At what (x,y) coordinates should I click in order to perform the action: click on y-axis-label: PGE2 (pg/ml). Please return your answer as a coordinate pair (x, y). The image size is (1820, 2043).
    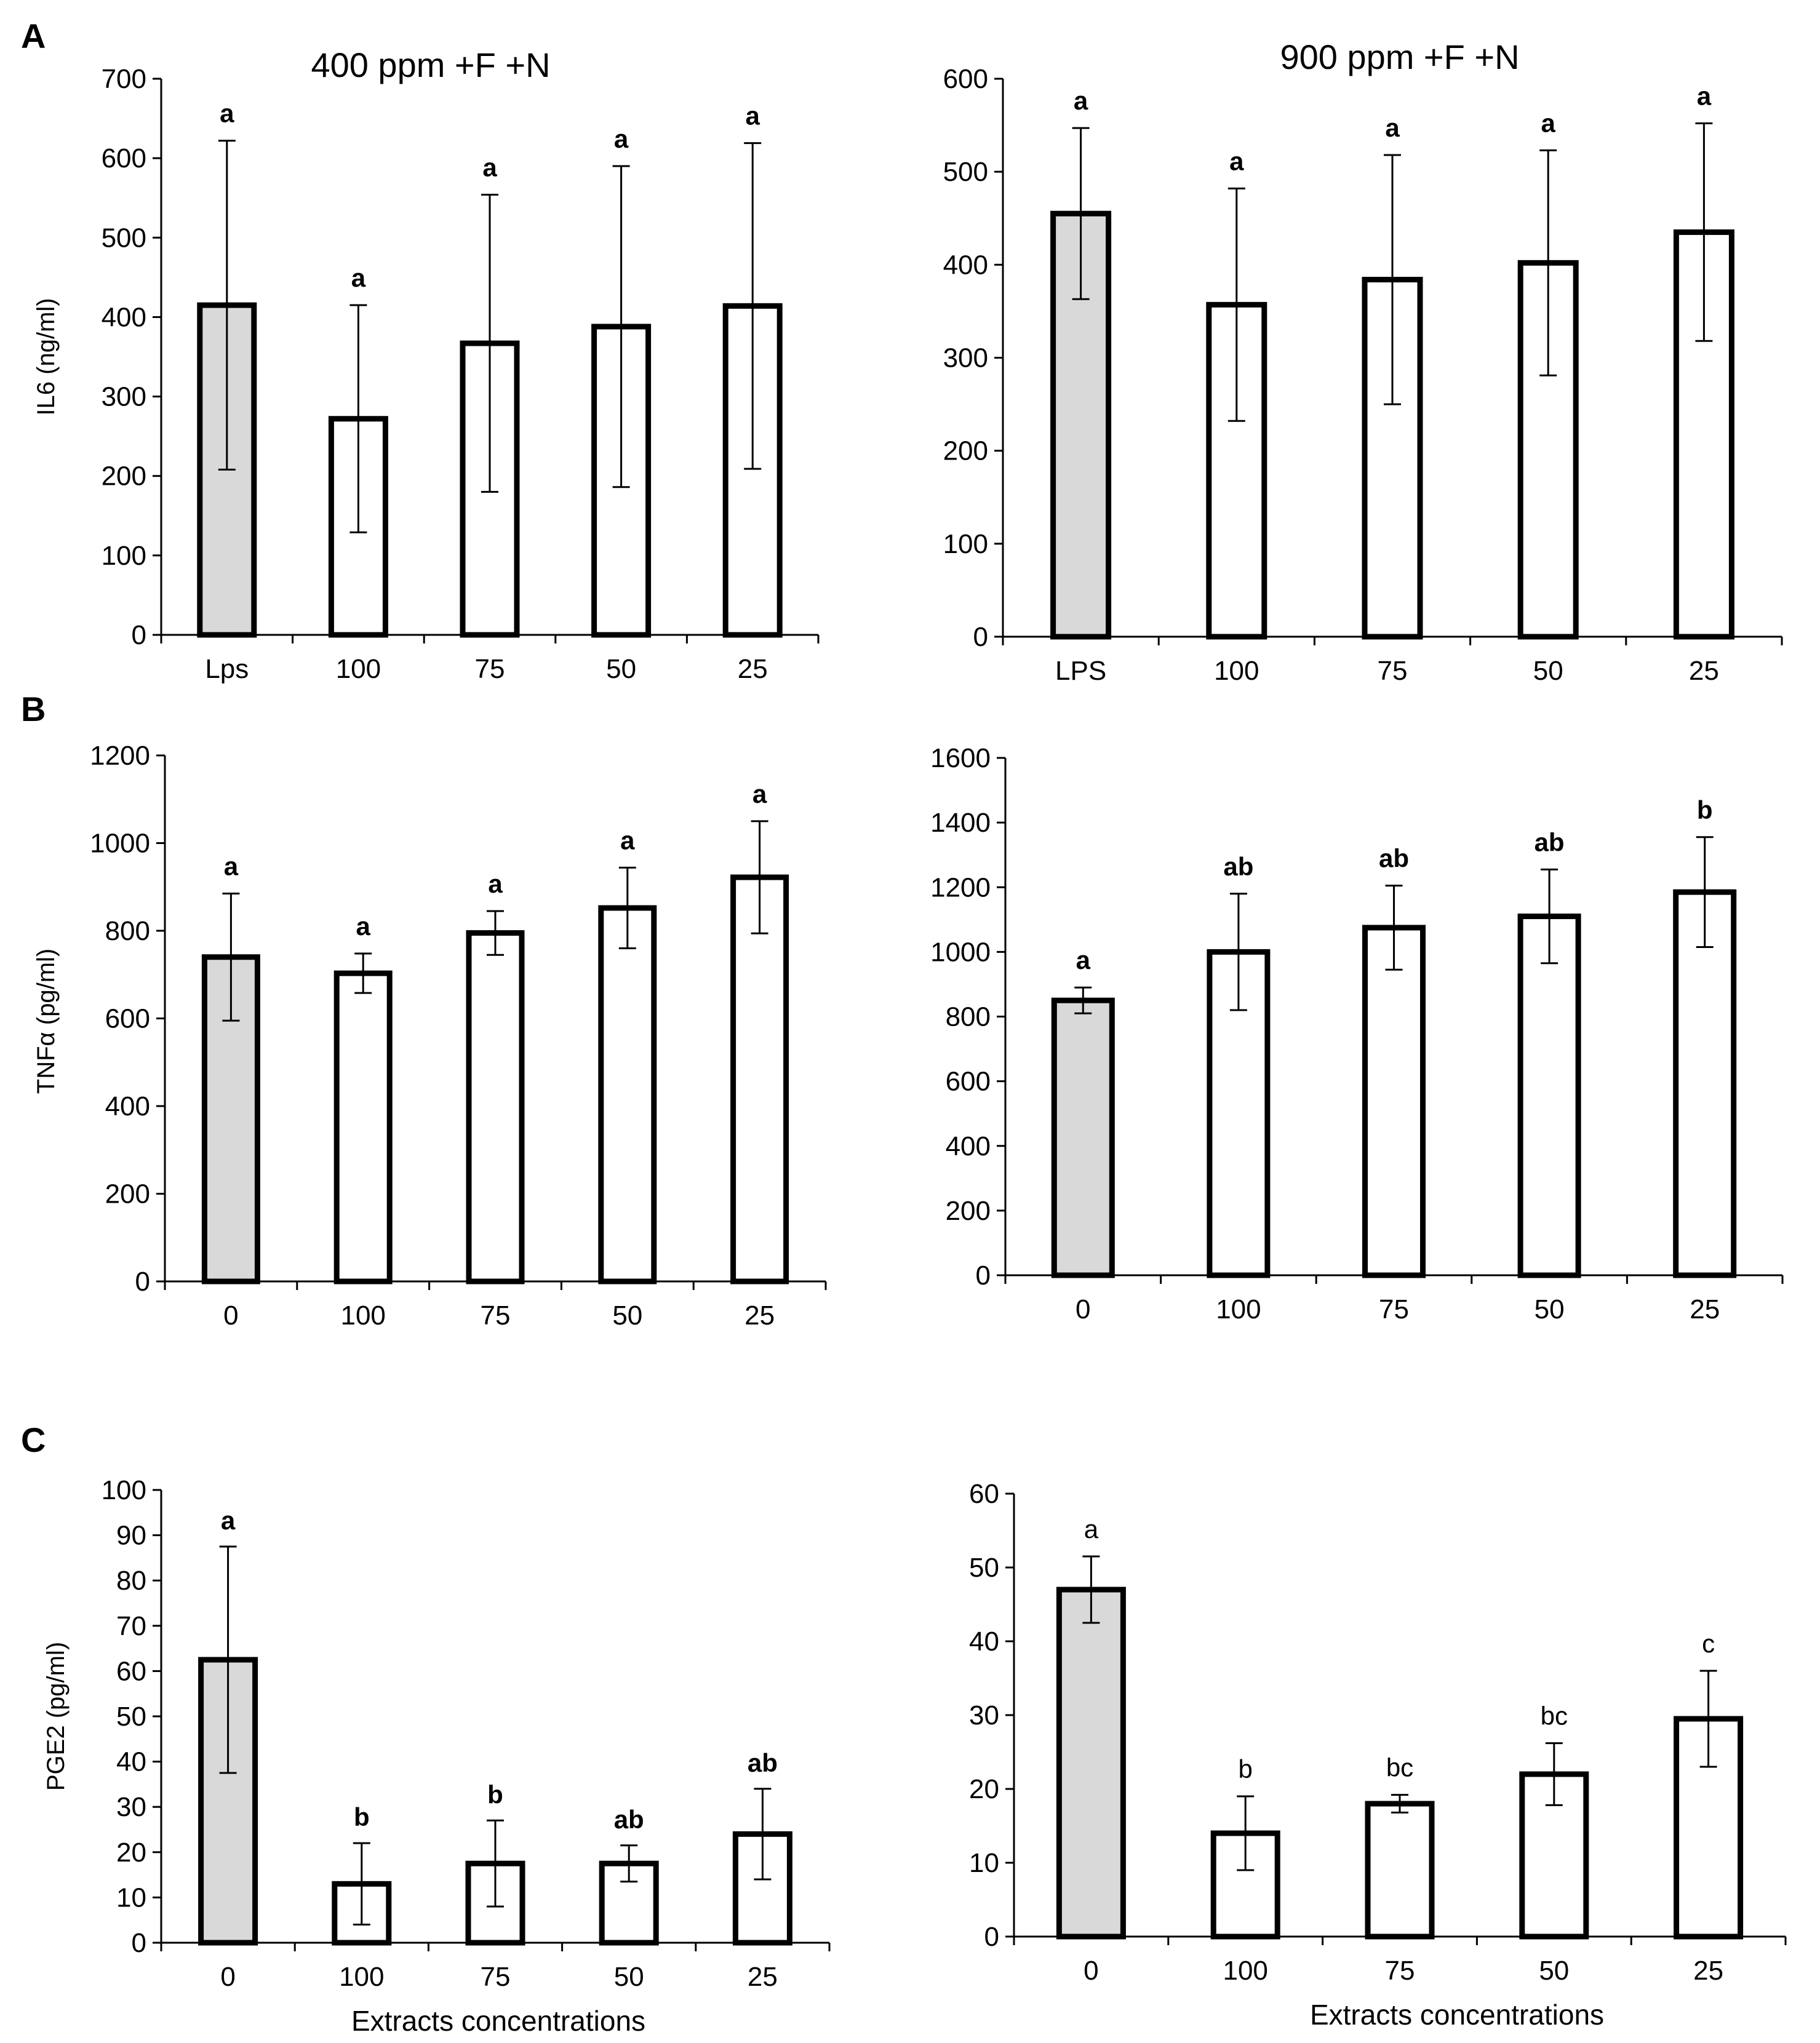
    Looking at the image, I should click on (56, 1717).